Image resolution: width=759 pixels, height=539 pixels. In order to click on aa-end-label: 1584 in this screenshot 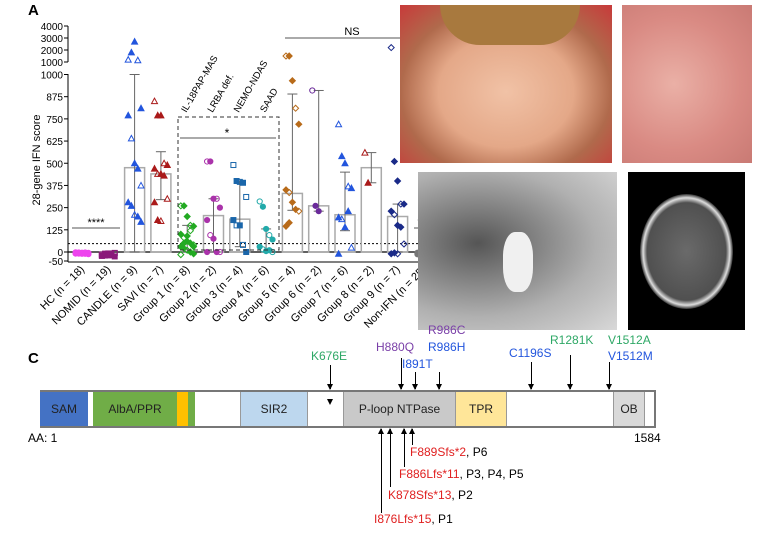, I will do `click(647, 438)`.